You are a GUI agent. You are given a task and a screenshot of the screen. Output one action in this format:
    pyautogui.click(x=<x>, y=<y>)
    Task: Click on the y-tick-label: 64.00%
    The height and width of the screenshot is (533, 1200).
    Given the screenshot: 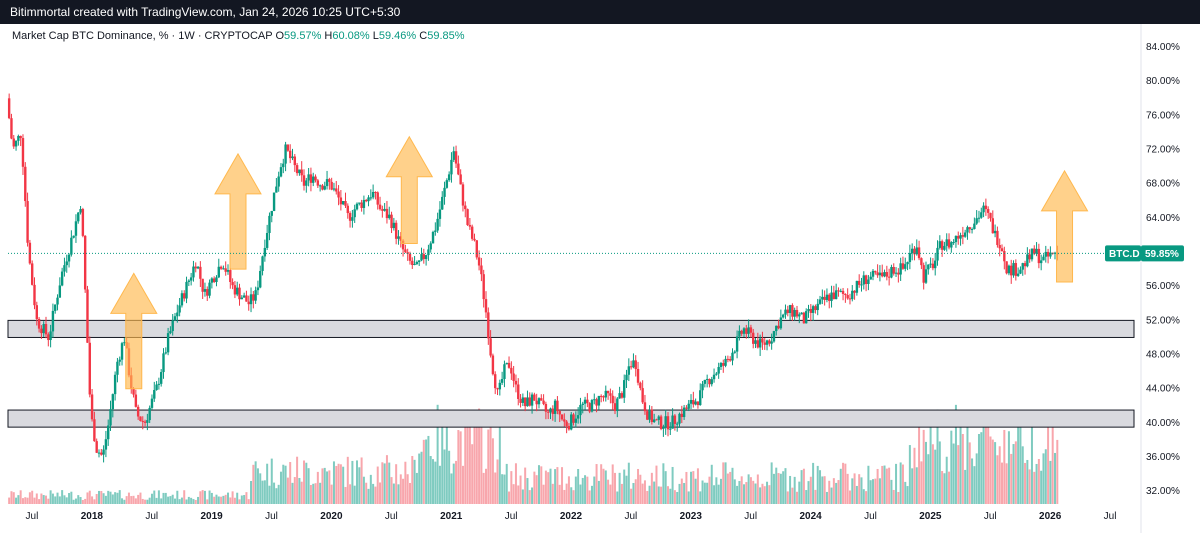 What is the action you would take?
    pyautogui.click(x=1163, y=218)
    